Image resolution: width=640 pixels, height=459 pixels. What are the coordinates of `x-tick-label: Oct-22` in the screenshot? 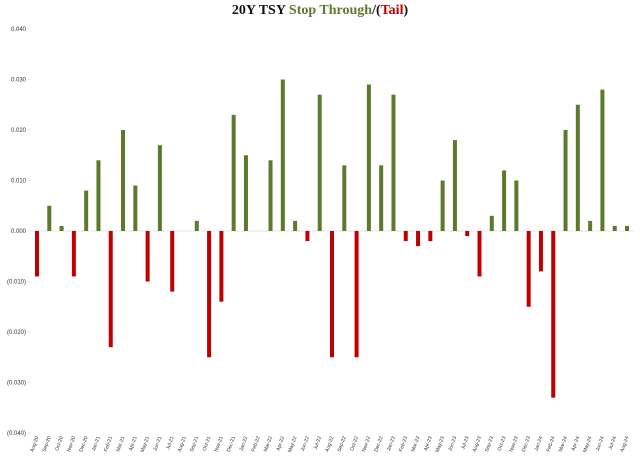 It's located at (354, 443).